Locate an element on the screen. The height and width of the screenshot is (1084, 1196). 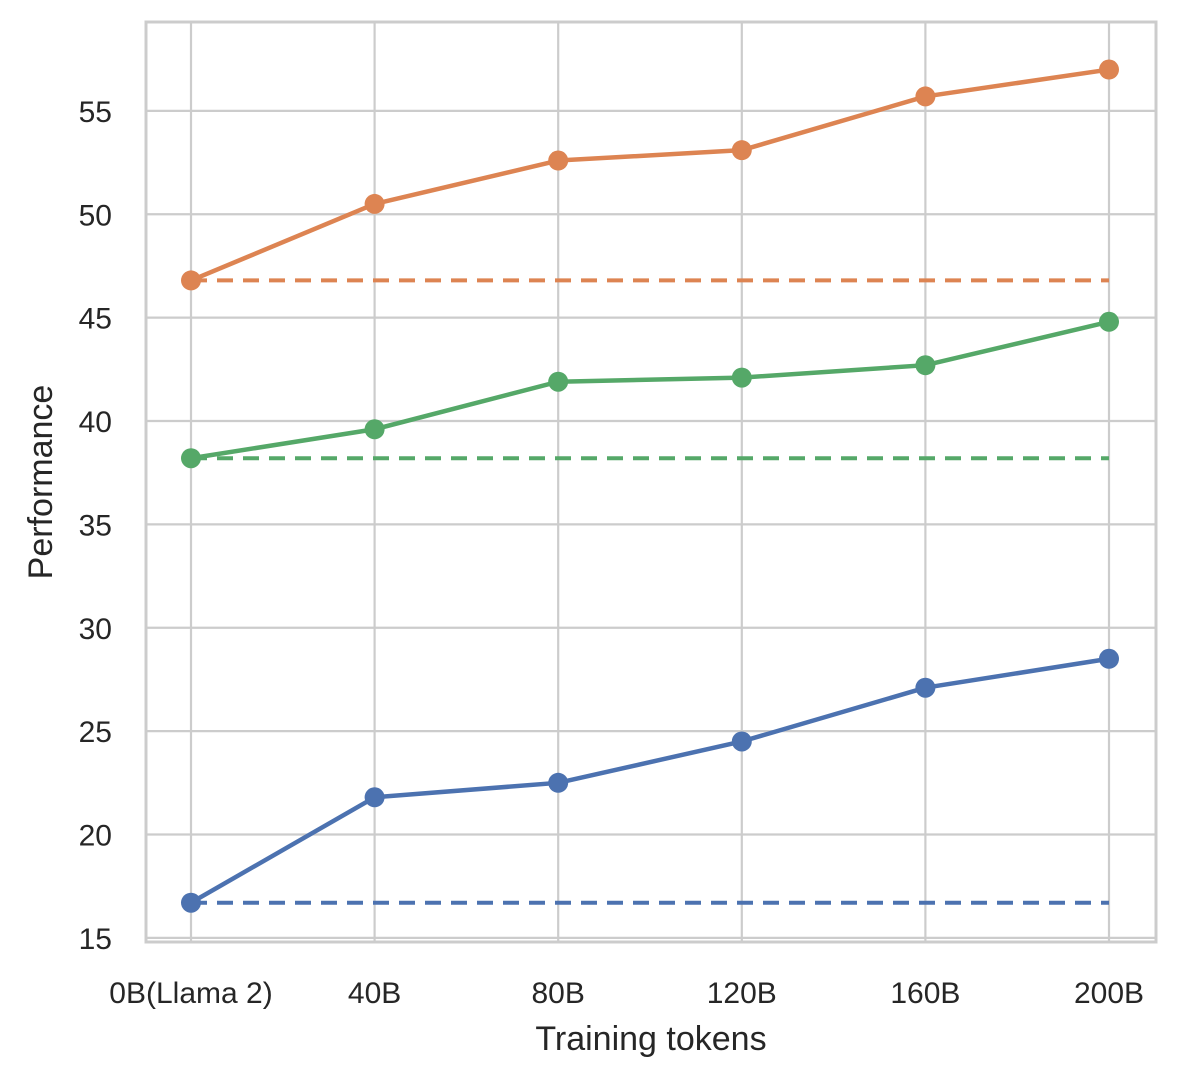
y-tick-label: 55 is located at coordinates (95, 112).